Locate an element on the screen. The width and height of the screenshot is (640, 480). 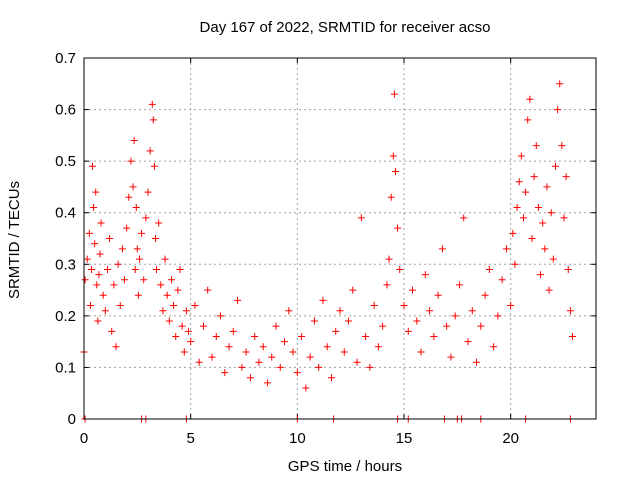
y-tick-label: 0 is located at coordinates (72, 419).